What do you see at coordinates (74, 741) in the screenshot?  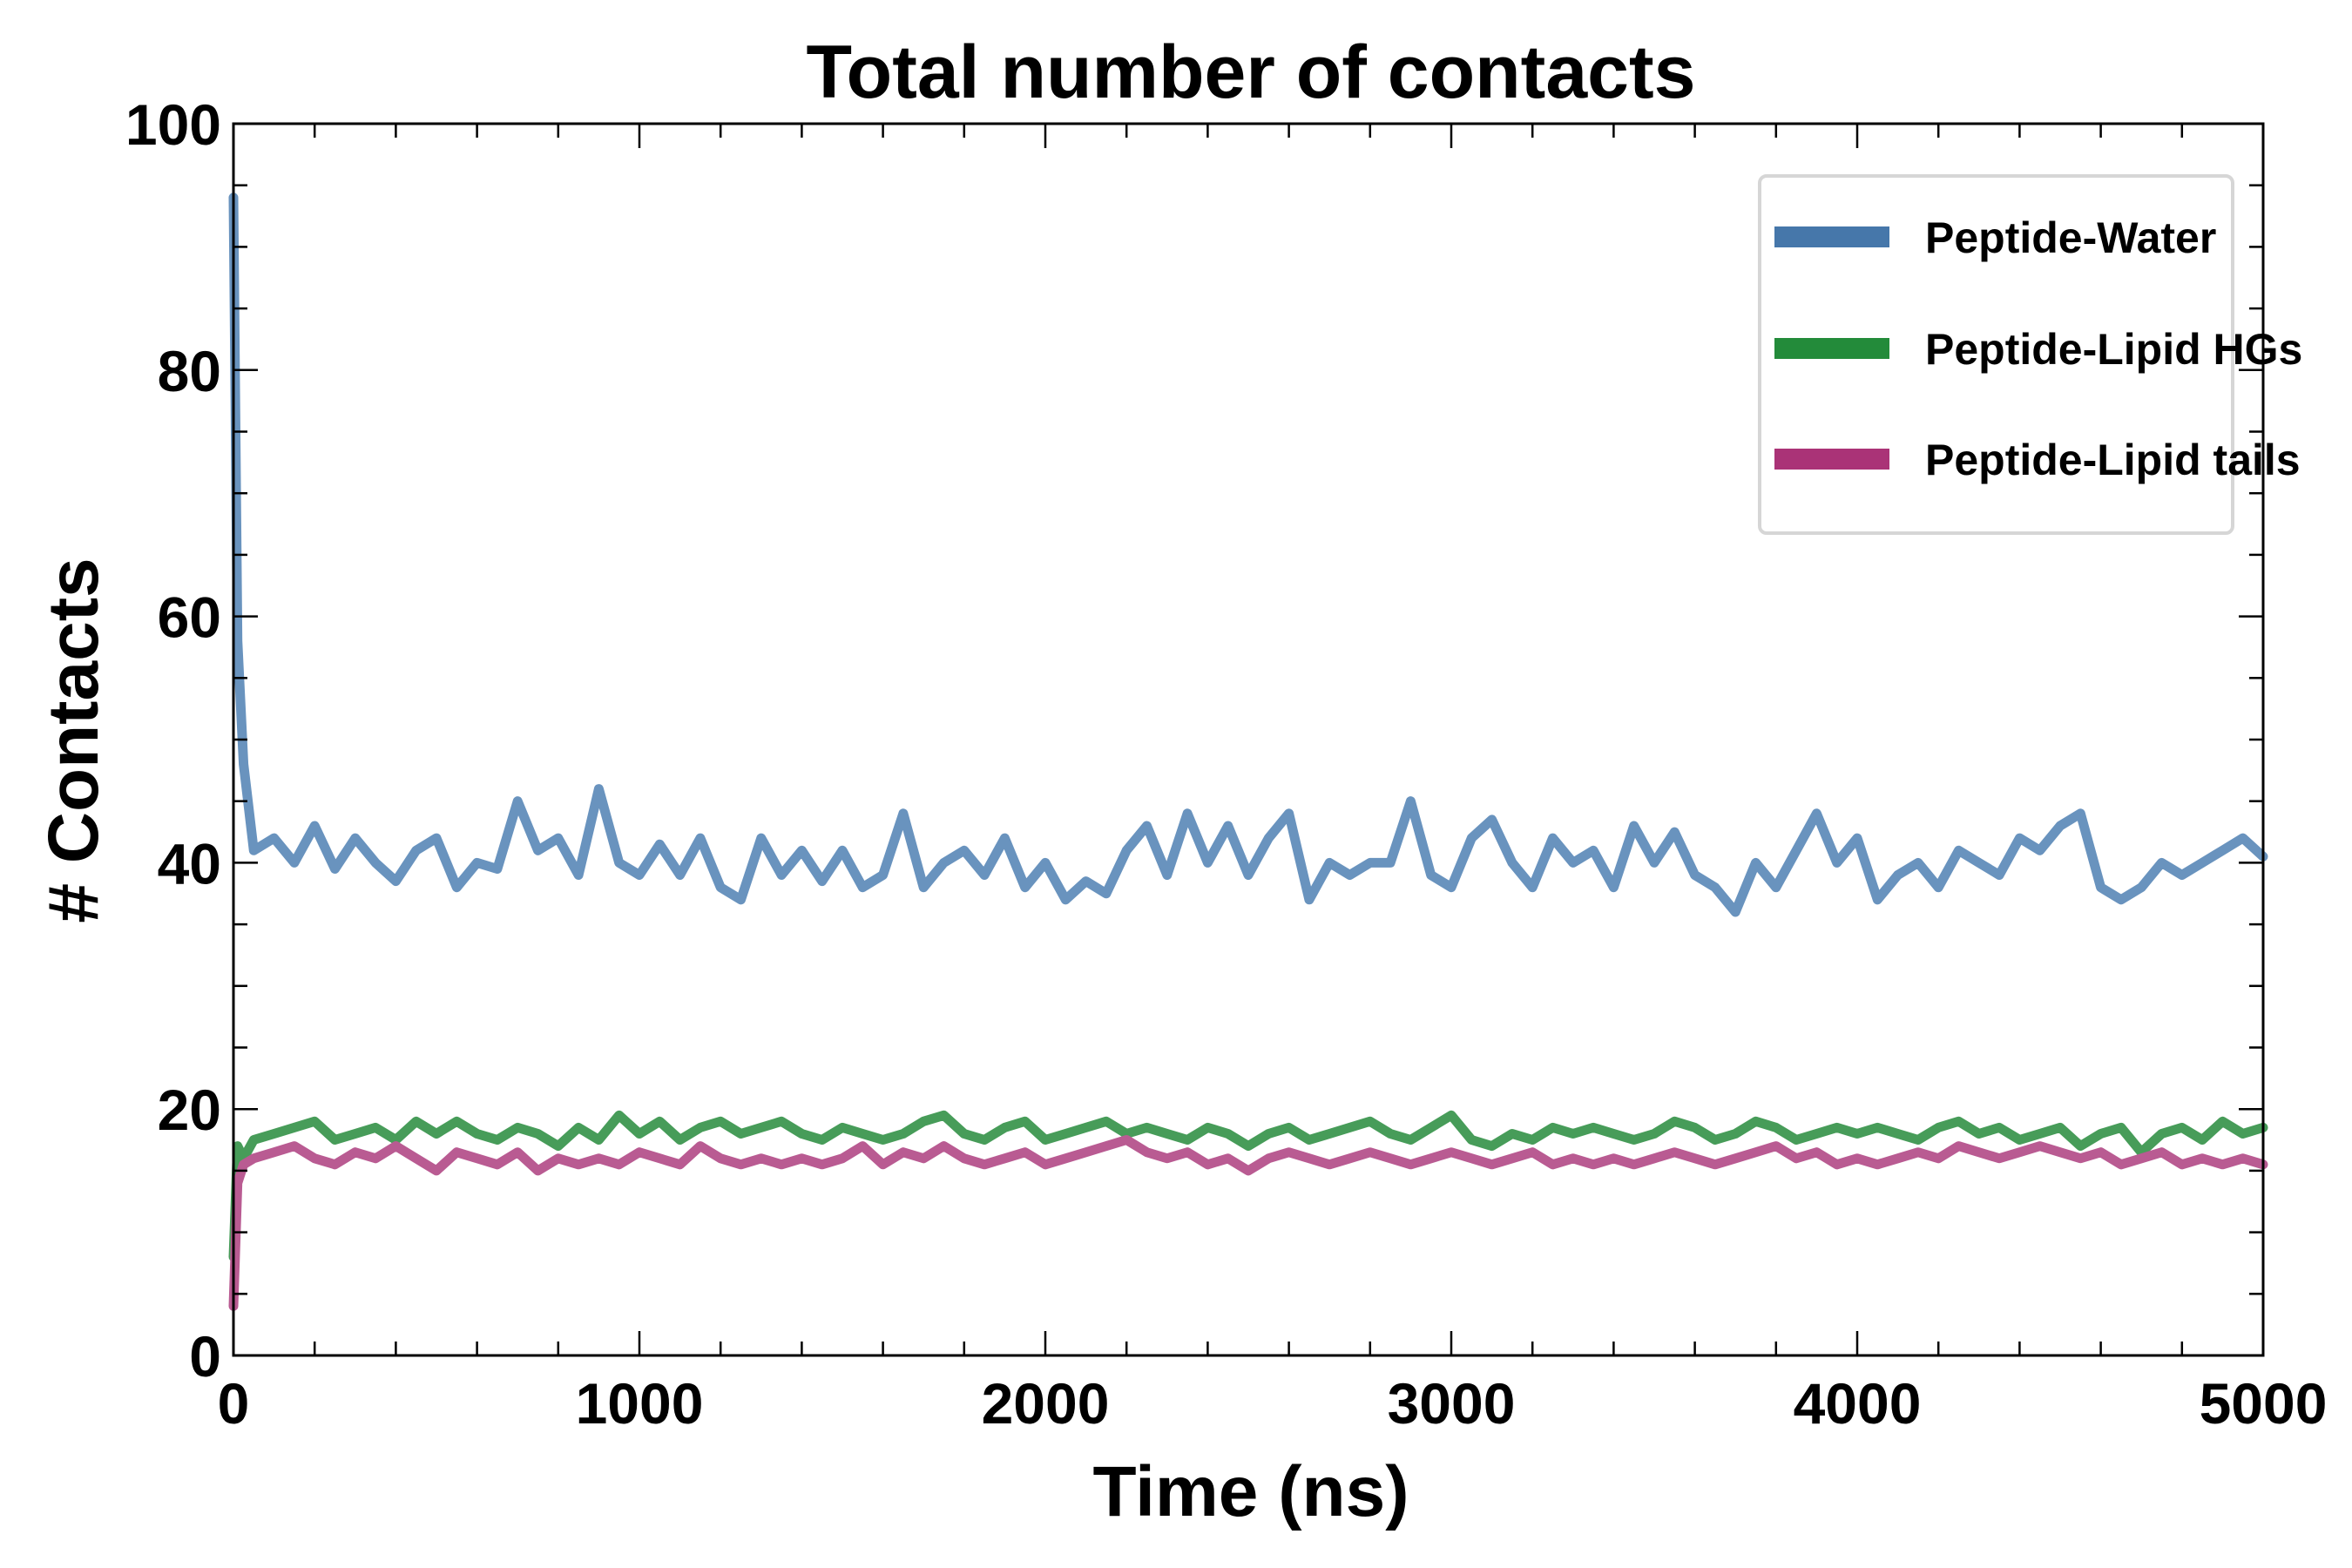 I see `y-axis-label: # Contacts` at bounding box center [74, 741].